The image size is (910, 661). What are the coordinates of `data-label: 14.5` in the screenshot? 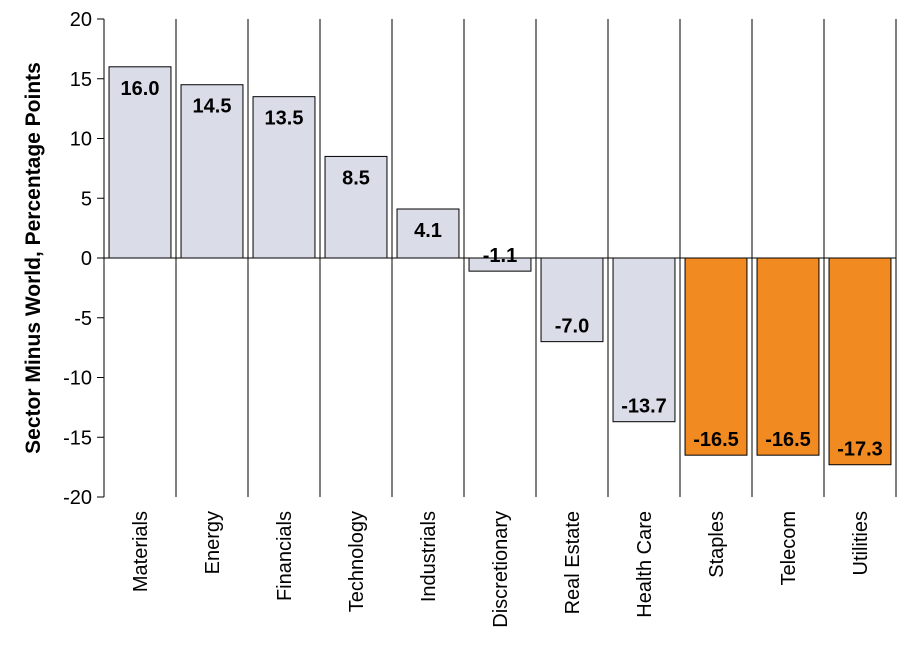 It's located at (212, 107).